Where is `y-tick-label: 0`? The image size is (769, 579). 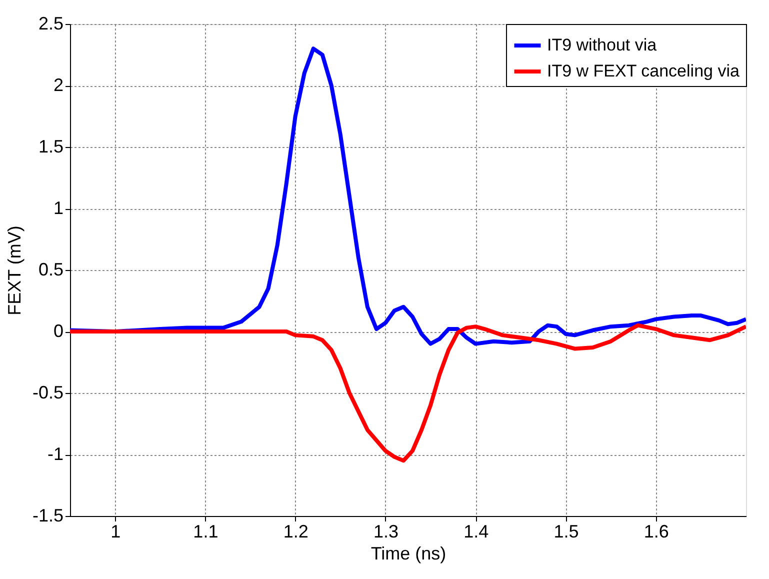
y-tick-label: 0 is located at coordinates (58, 331).